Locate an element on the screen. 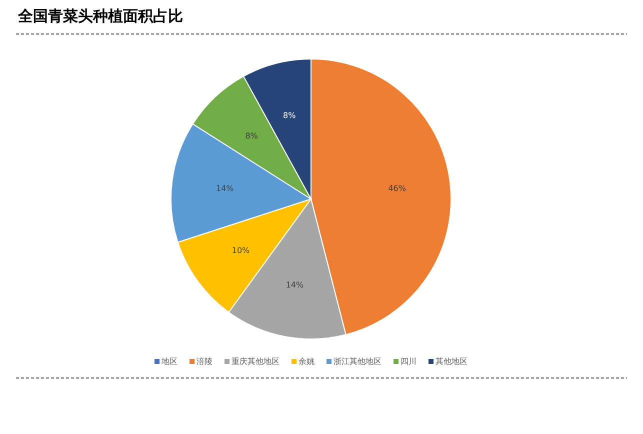 Image resolution: width=643 pixels, height=434 pixels. legend-label: 其他地区 is located at coordinates (452, 361).